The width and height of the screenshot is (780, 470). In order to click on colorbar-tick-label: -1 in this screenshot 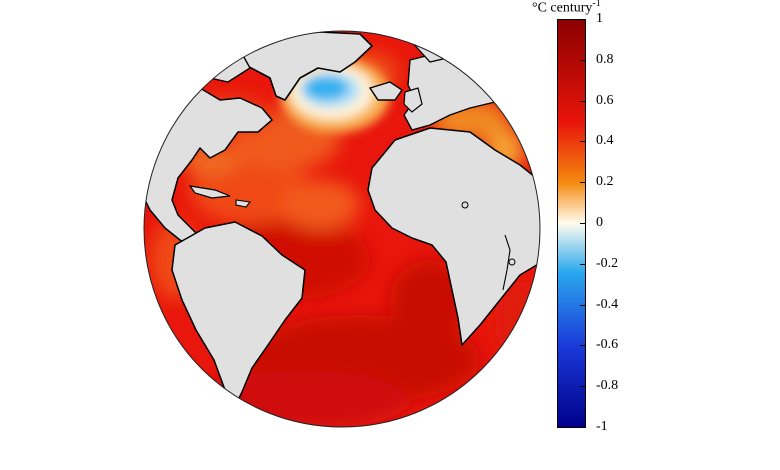, I will do `click(602, 426)`.